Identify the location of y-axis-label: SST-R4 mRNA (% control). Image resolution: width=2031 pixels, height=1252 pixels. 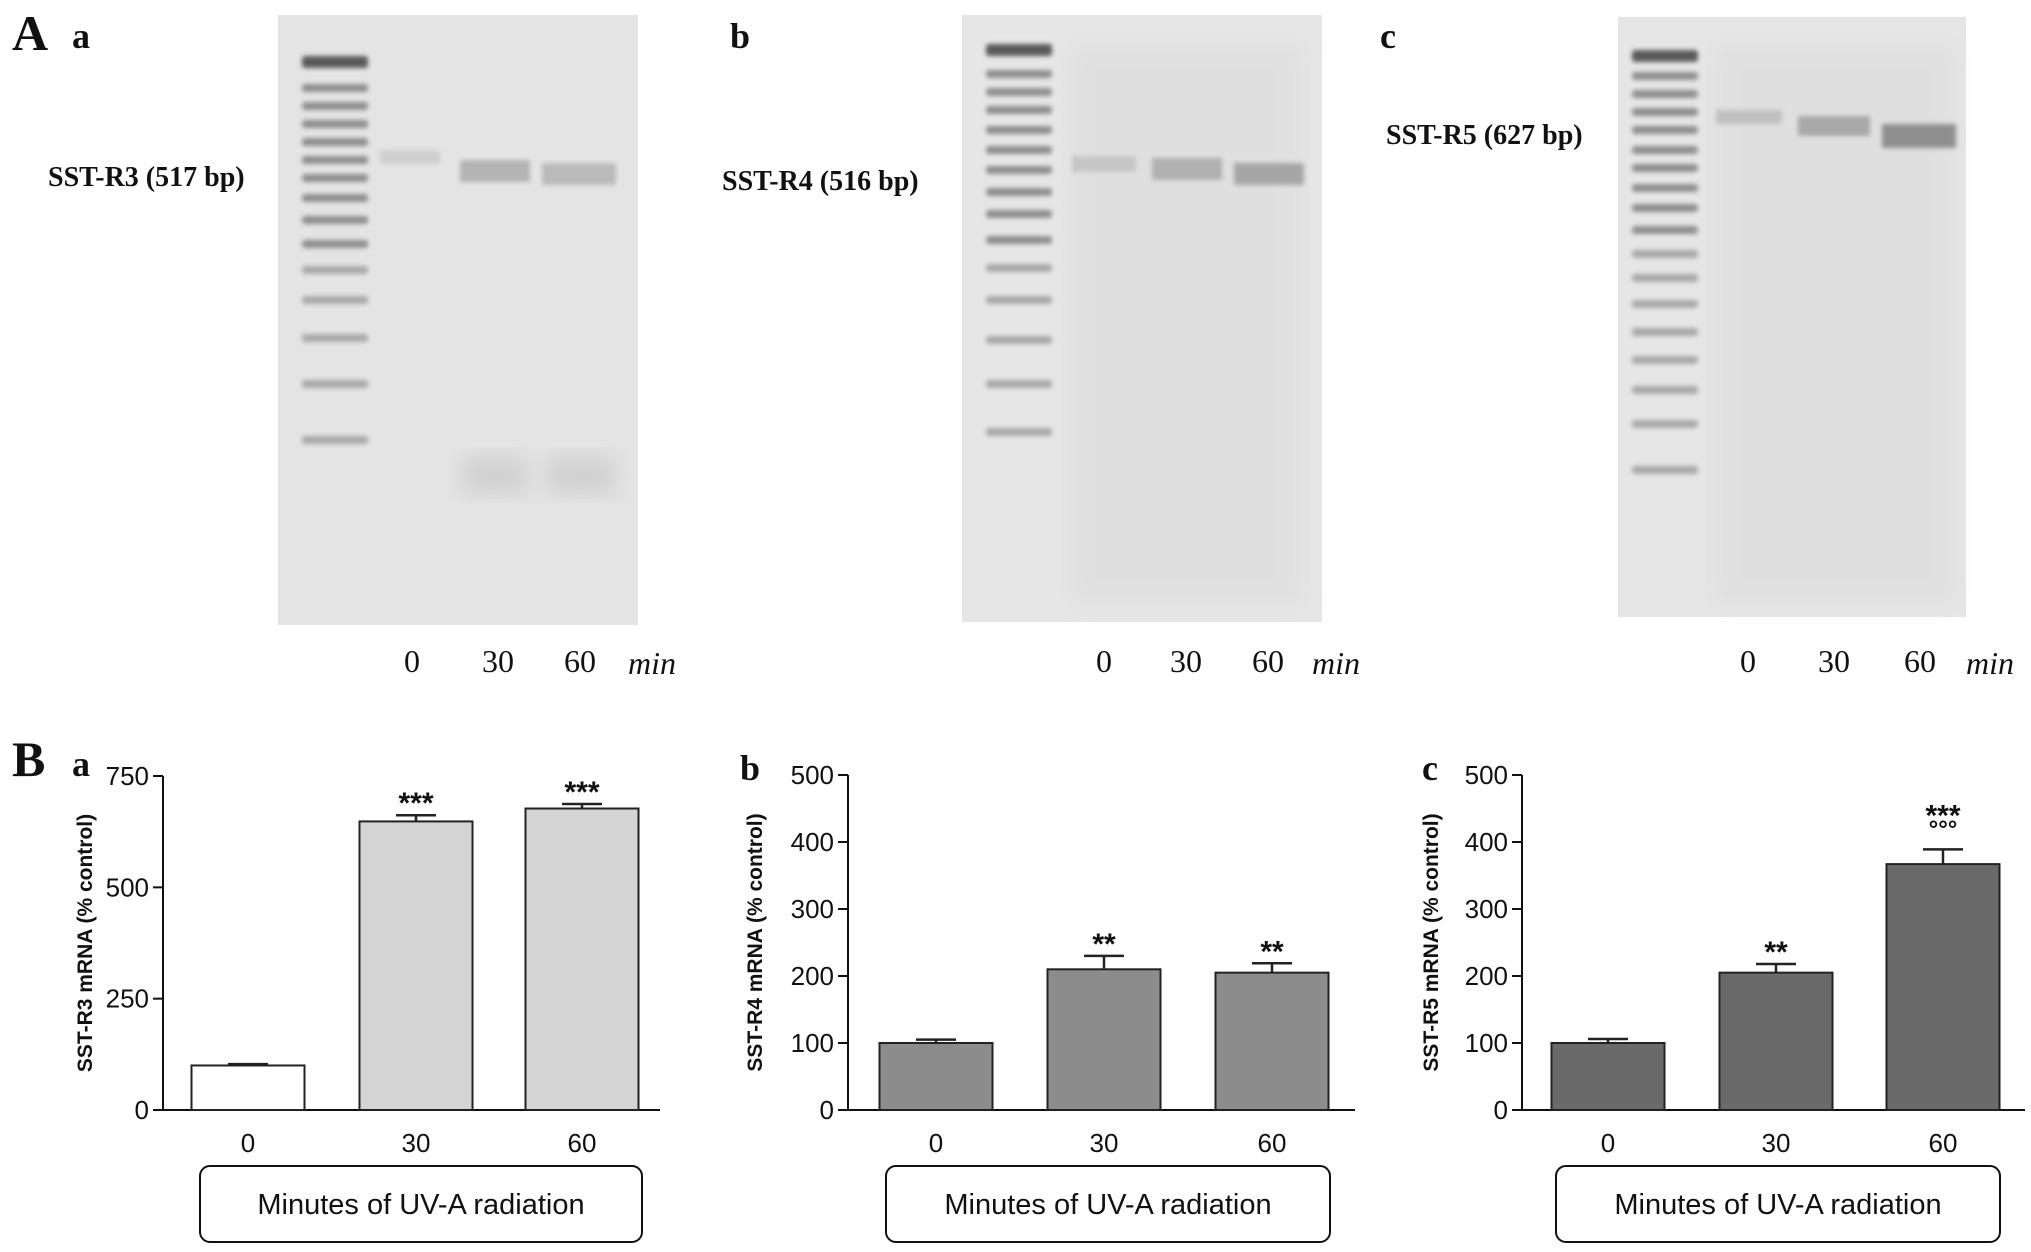
(755, 942).